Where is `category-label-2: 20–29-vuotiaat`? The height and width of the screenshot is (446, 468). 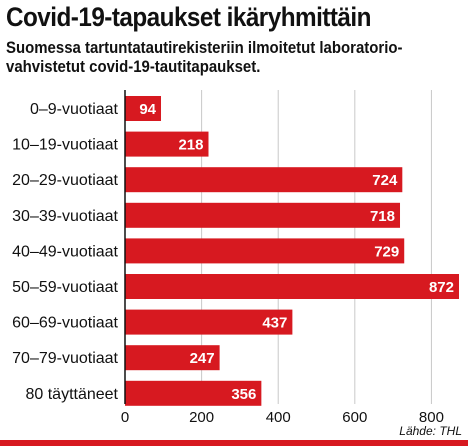
category-label-2: 20–29-vuotiaat is located at coordinates (65, 180).